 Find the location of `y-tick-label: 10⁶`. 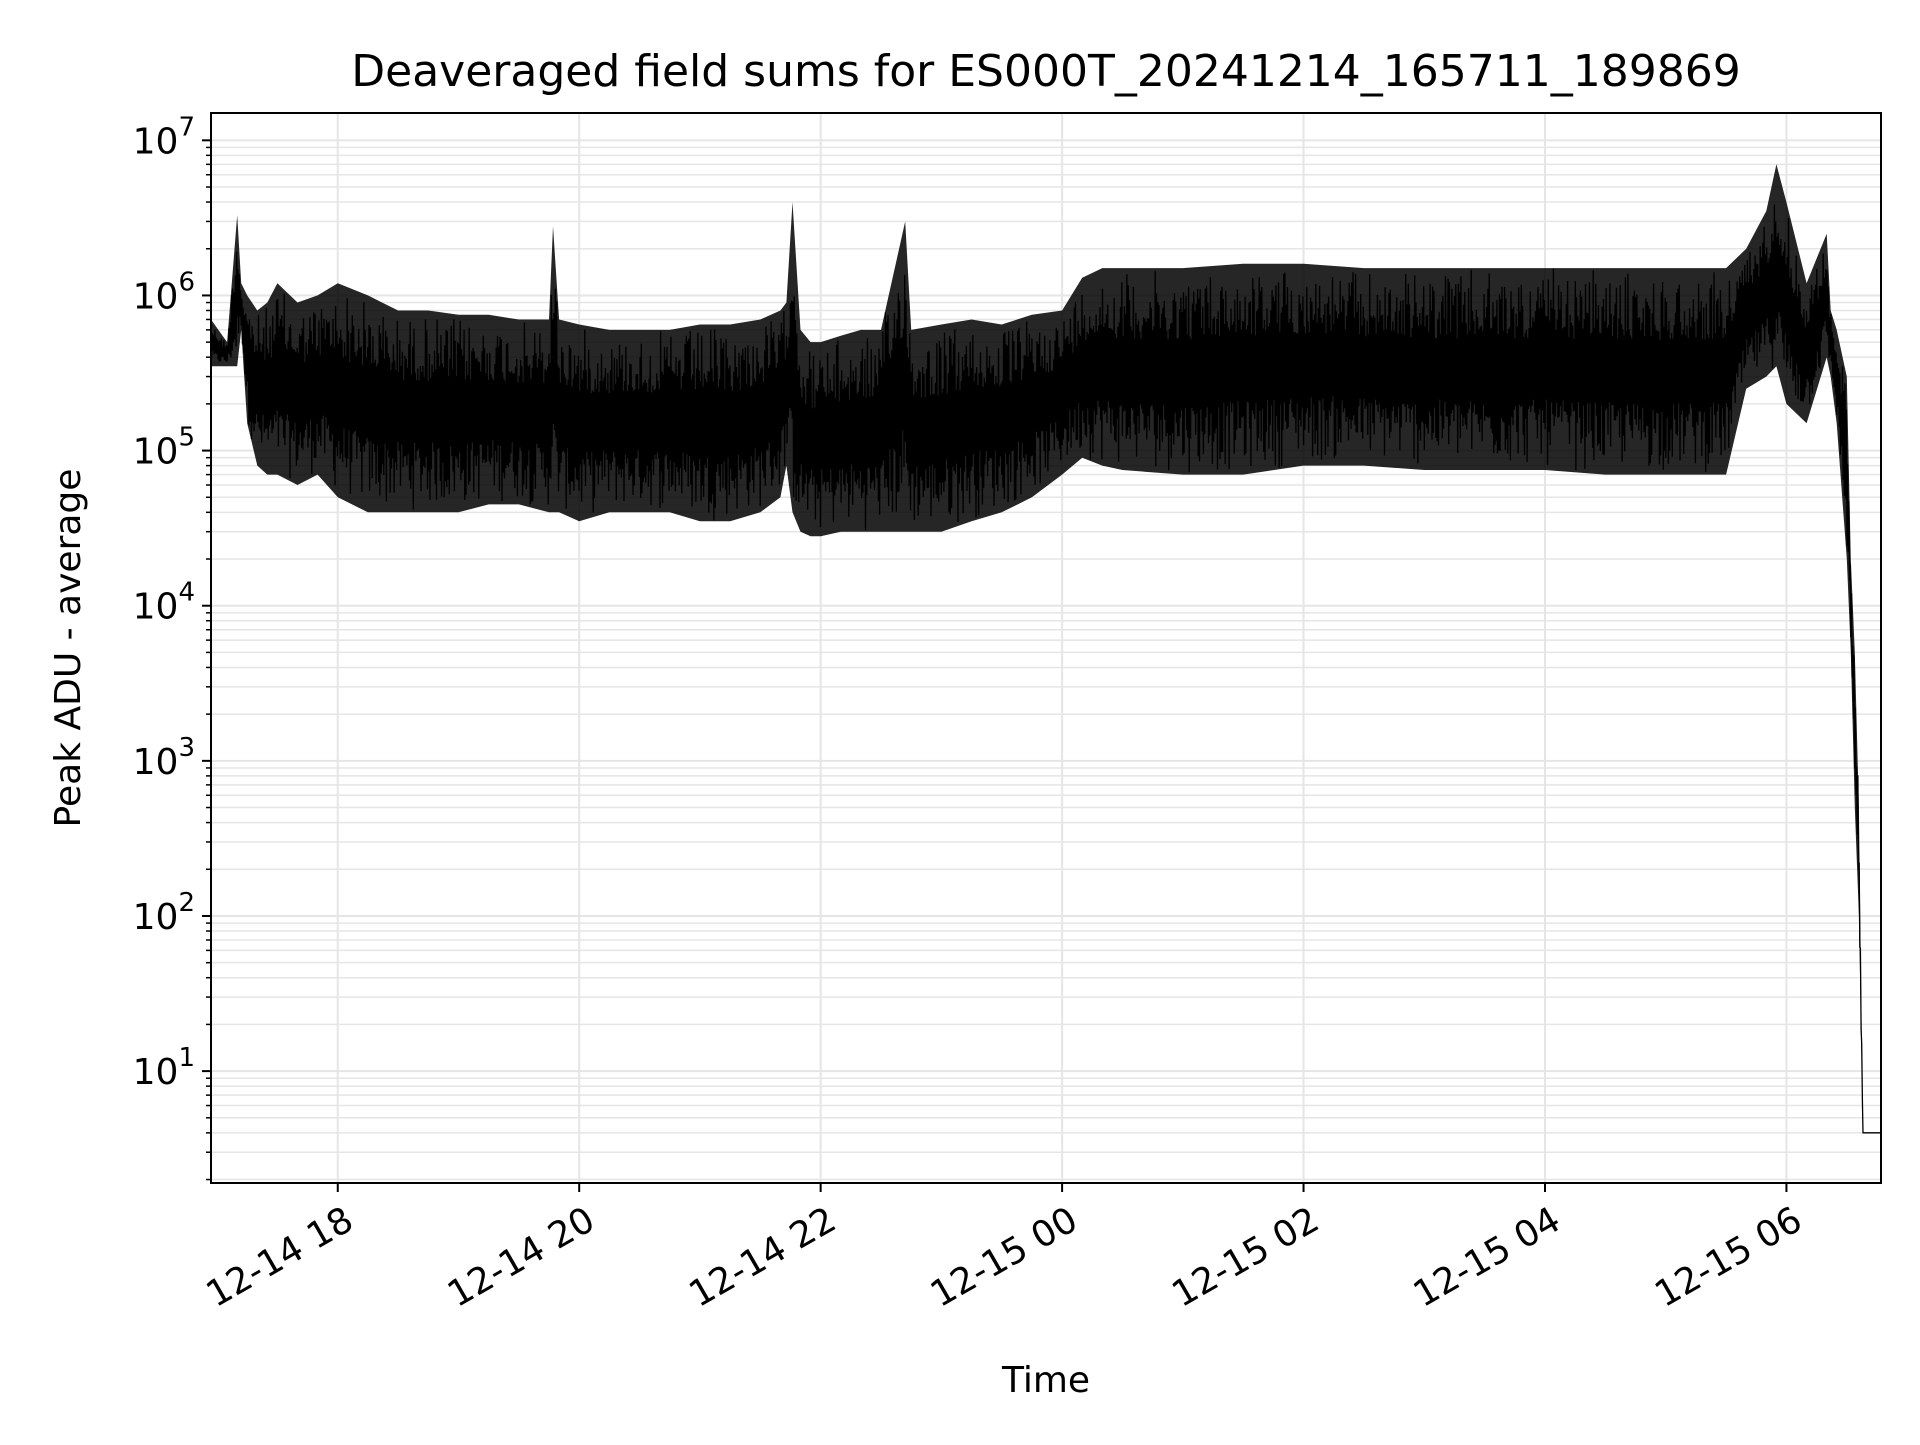

y-tick-label: 10⁶ is located at coordinates (164, 292).